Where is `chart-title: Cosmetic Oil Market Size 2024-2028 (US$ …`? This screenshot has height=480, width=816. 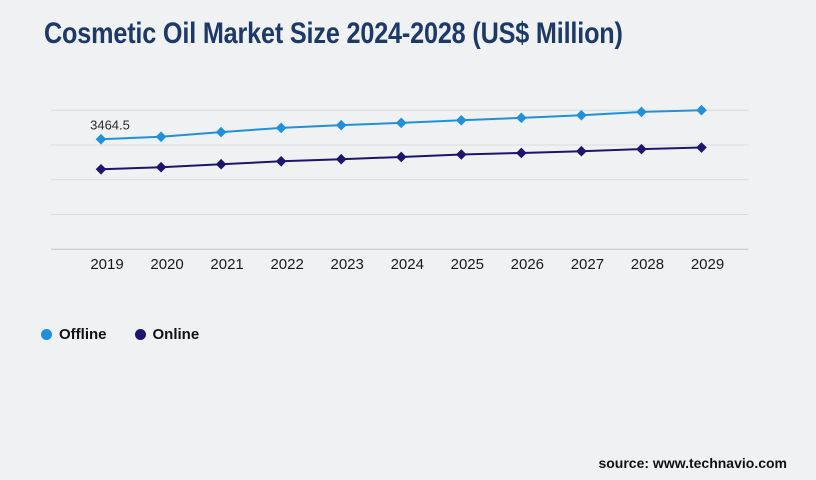 chart-title: Cosmetic Oil Market Size 2024-2028 (US$ … is located at coordinates (333, 33).